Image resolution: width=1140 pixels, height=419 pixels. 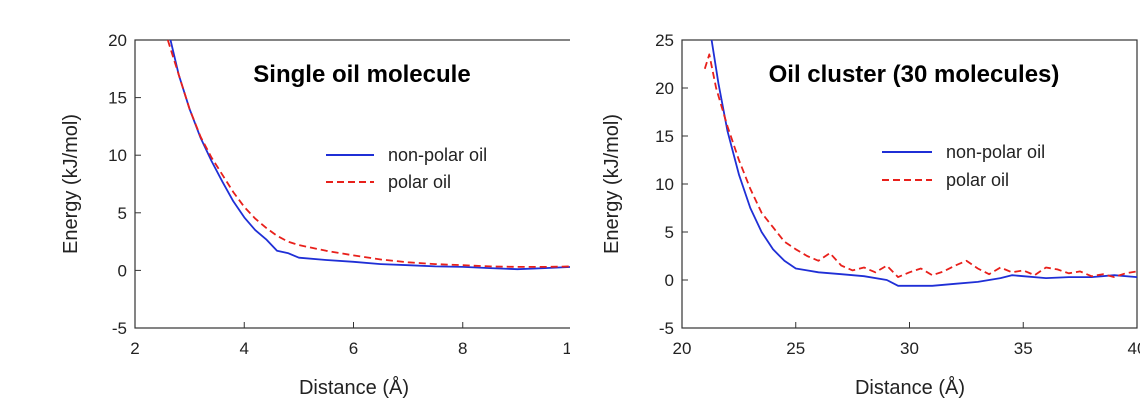 I want to click on x-tick-label: 10, so click(x=566, y=348).